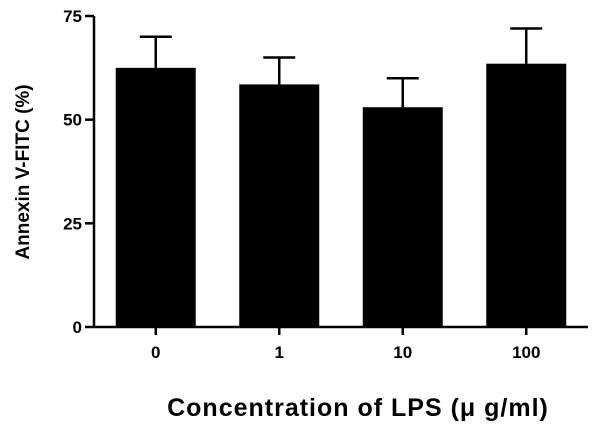 The width and height of the screenshot is (598, 431). Describe the element at coordinates (358, 408) in the screenshot. I see `x-axis-title: Concentration of LPS (μ g/ml)` at that location.